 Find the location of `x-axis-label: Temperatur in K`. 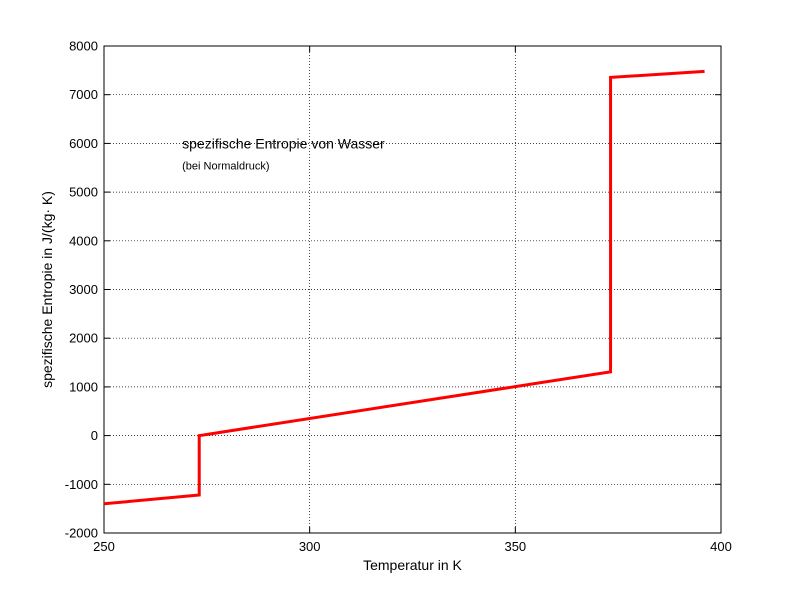

x-axis-label: Temperatur in K is located at coordinates (412, 565).